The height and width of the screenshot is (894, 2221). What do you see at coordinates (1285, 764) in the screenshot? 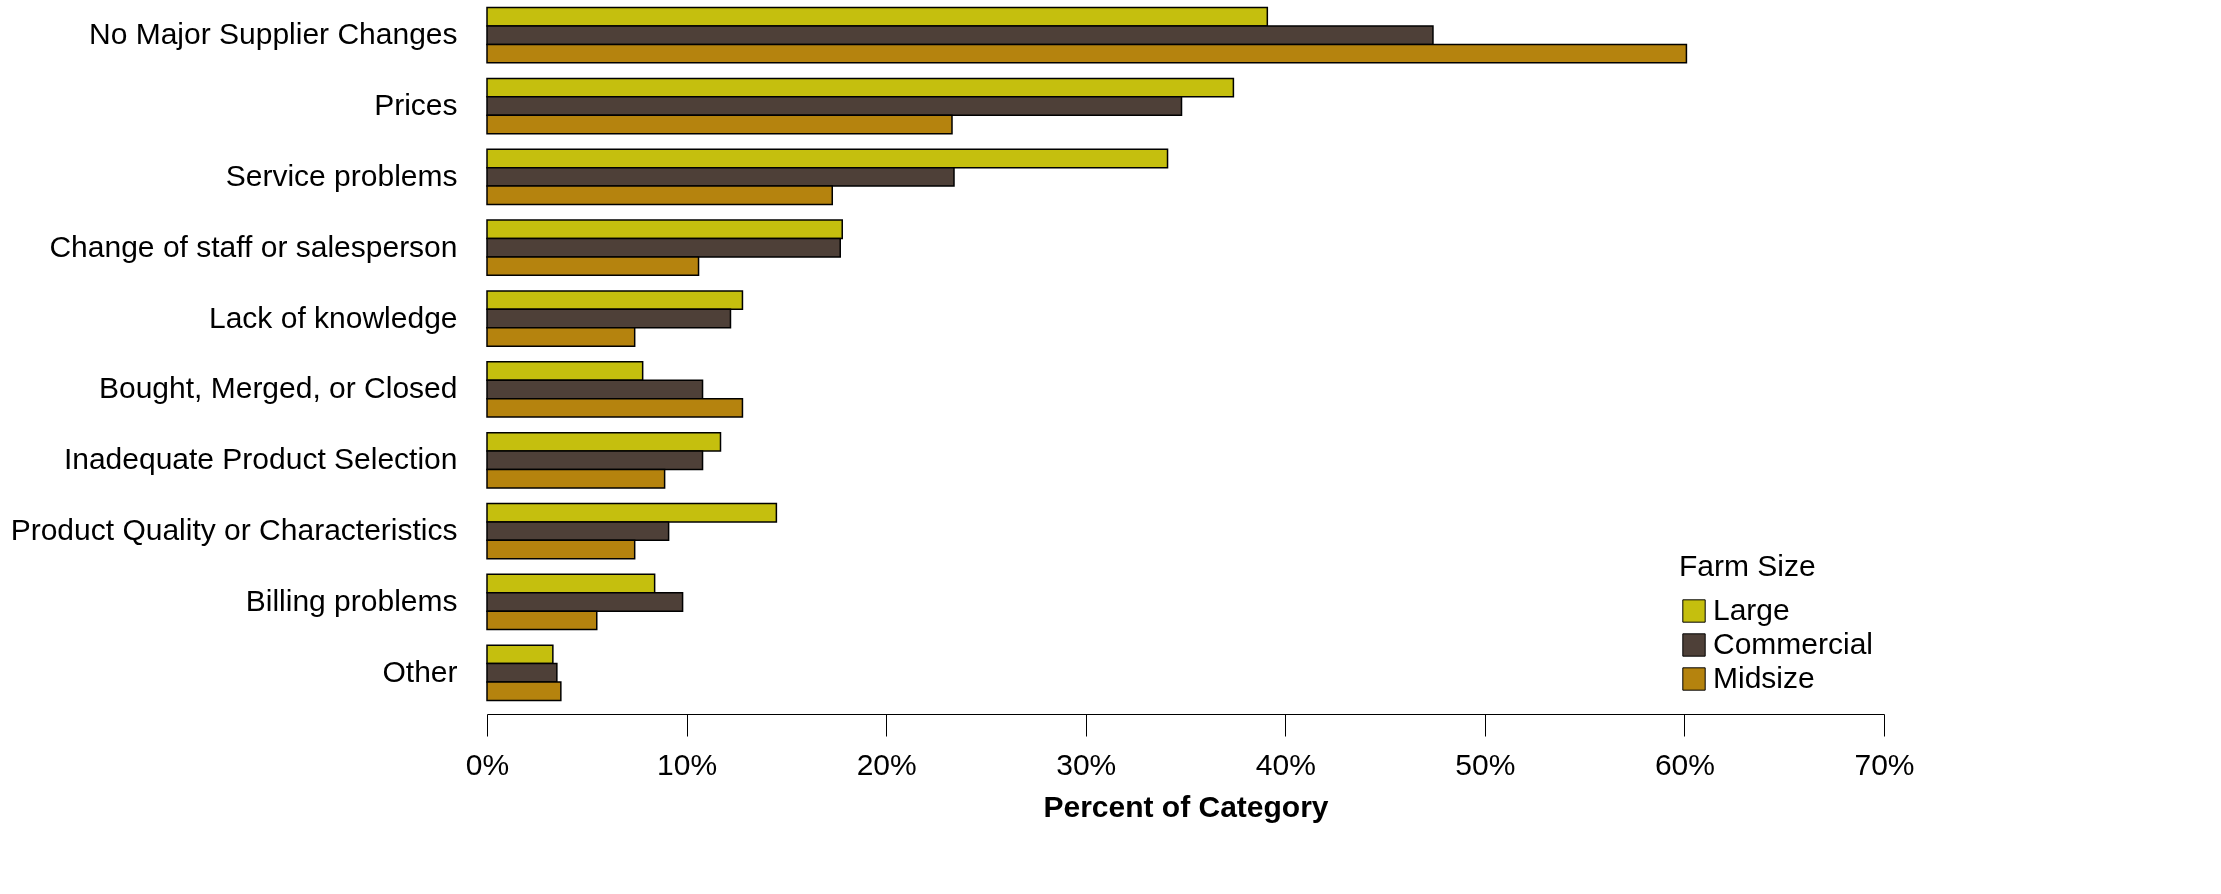
I see `x-tick-label: 40%` at bounding box center [1285, 764].